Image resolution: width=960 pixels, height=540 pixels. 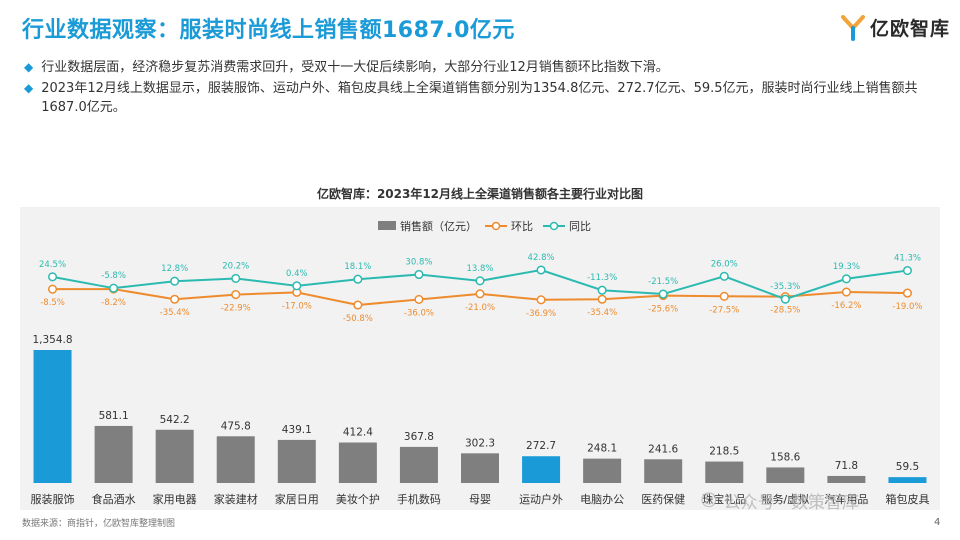 What do you see at coordinates (52, 340) in the screenshot?
I see `bar-value-label: 1,354.8` at bounding box center [52, 340].